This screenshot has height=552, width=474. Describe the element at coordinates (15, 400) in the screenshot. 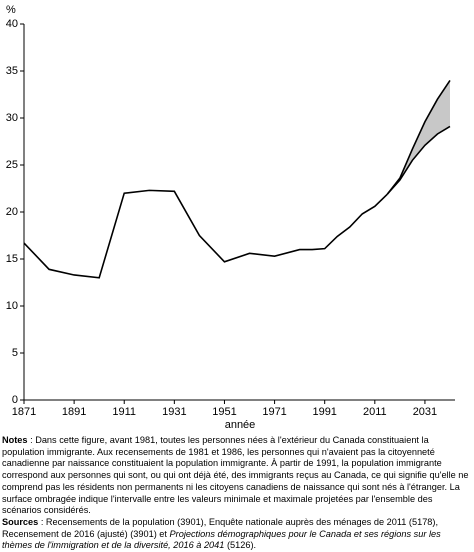

I see `y-tick-label: 0` at that location.